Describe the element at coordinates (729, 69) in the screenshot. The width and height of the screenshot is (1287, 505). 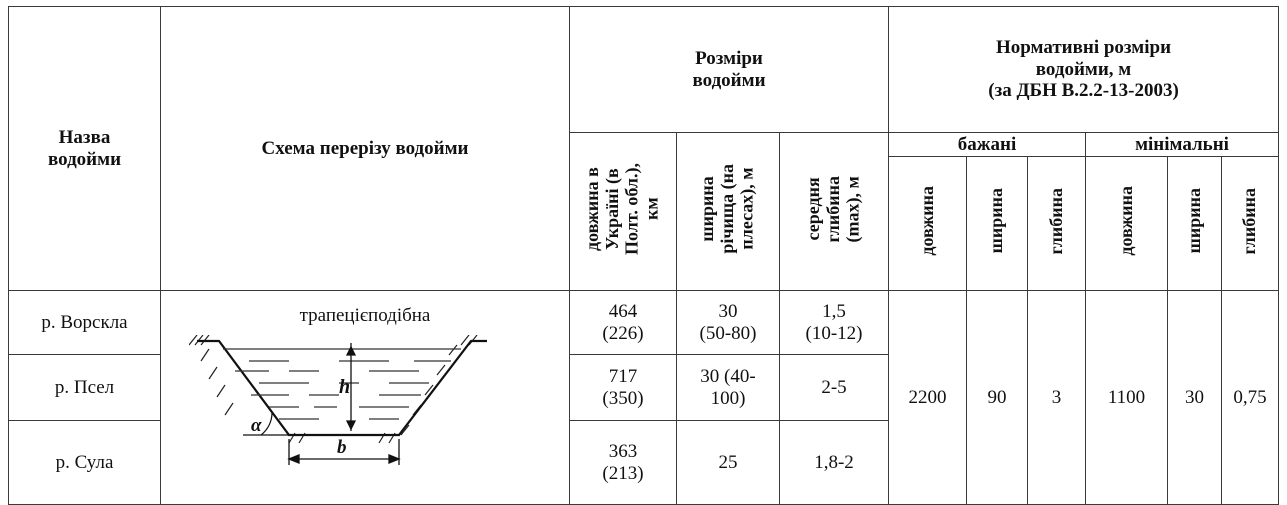
I see `header-group-sizes: Розміри водойми` at that location.